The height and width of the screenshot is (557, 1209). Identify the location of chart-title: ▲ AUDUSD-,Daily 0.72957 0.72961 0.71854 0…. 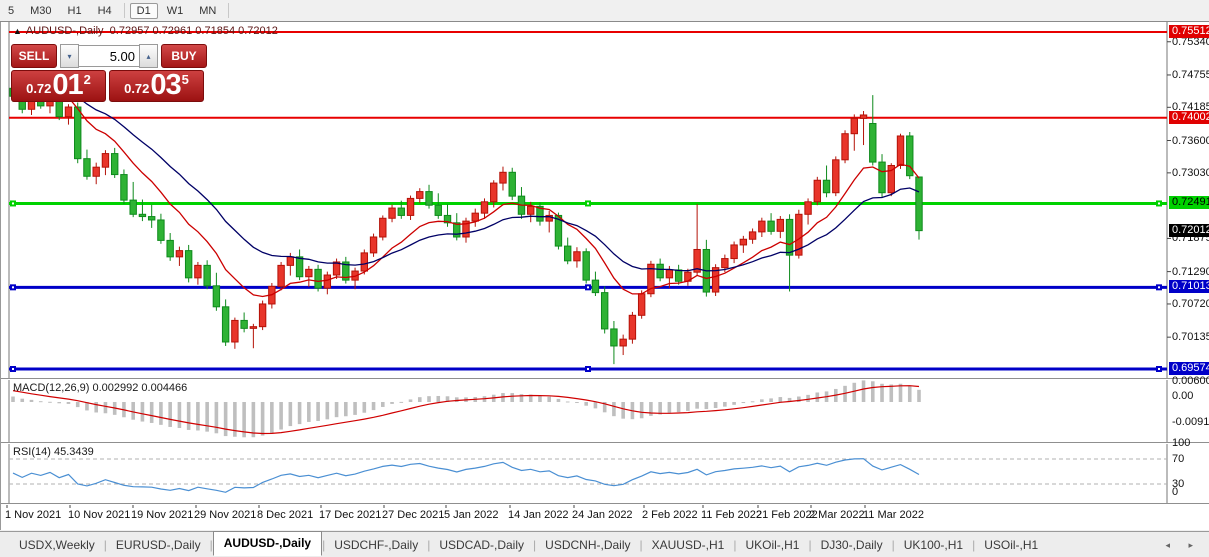
(145, 31).